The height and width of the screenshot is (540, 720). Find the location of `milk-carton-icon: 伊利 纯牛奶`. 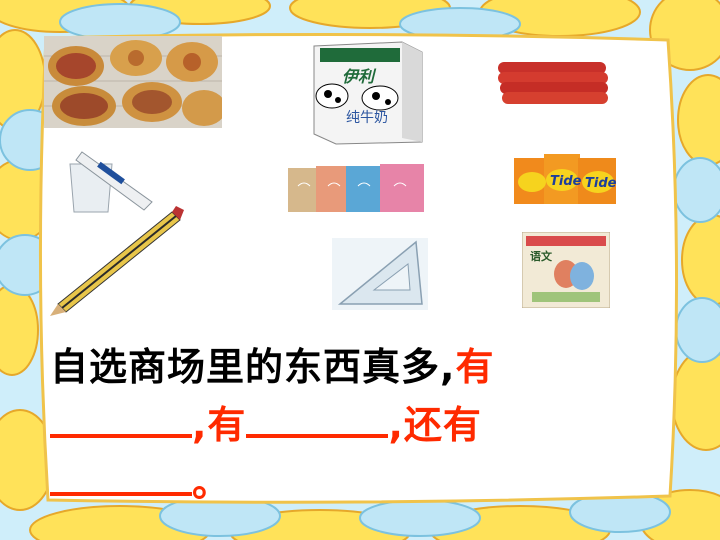

milk-carton-icon: 伊利 纯牛奶 is located at coordinates (368, 93).